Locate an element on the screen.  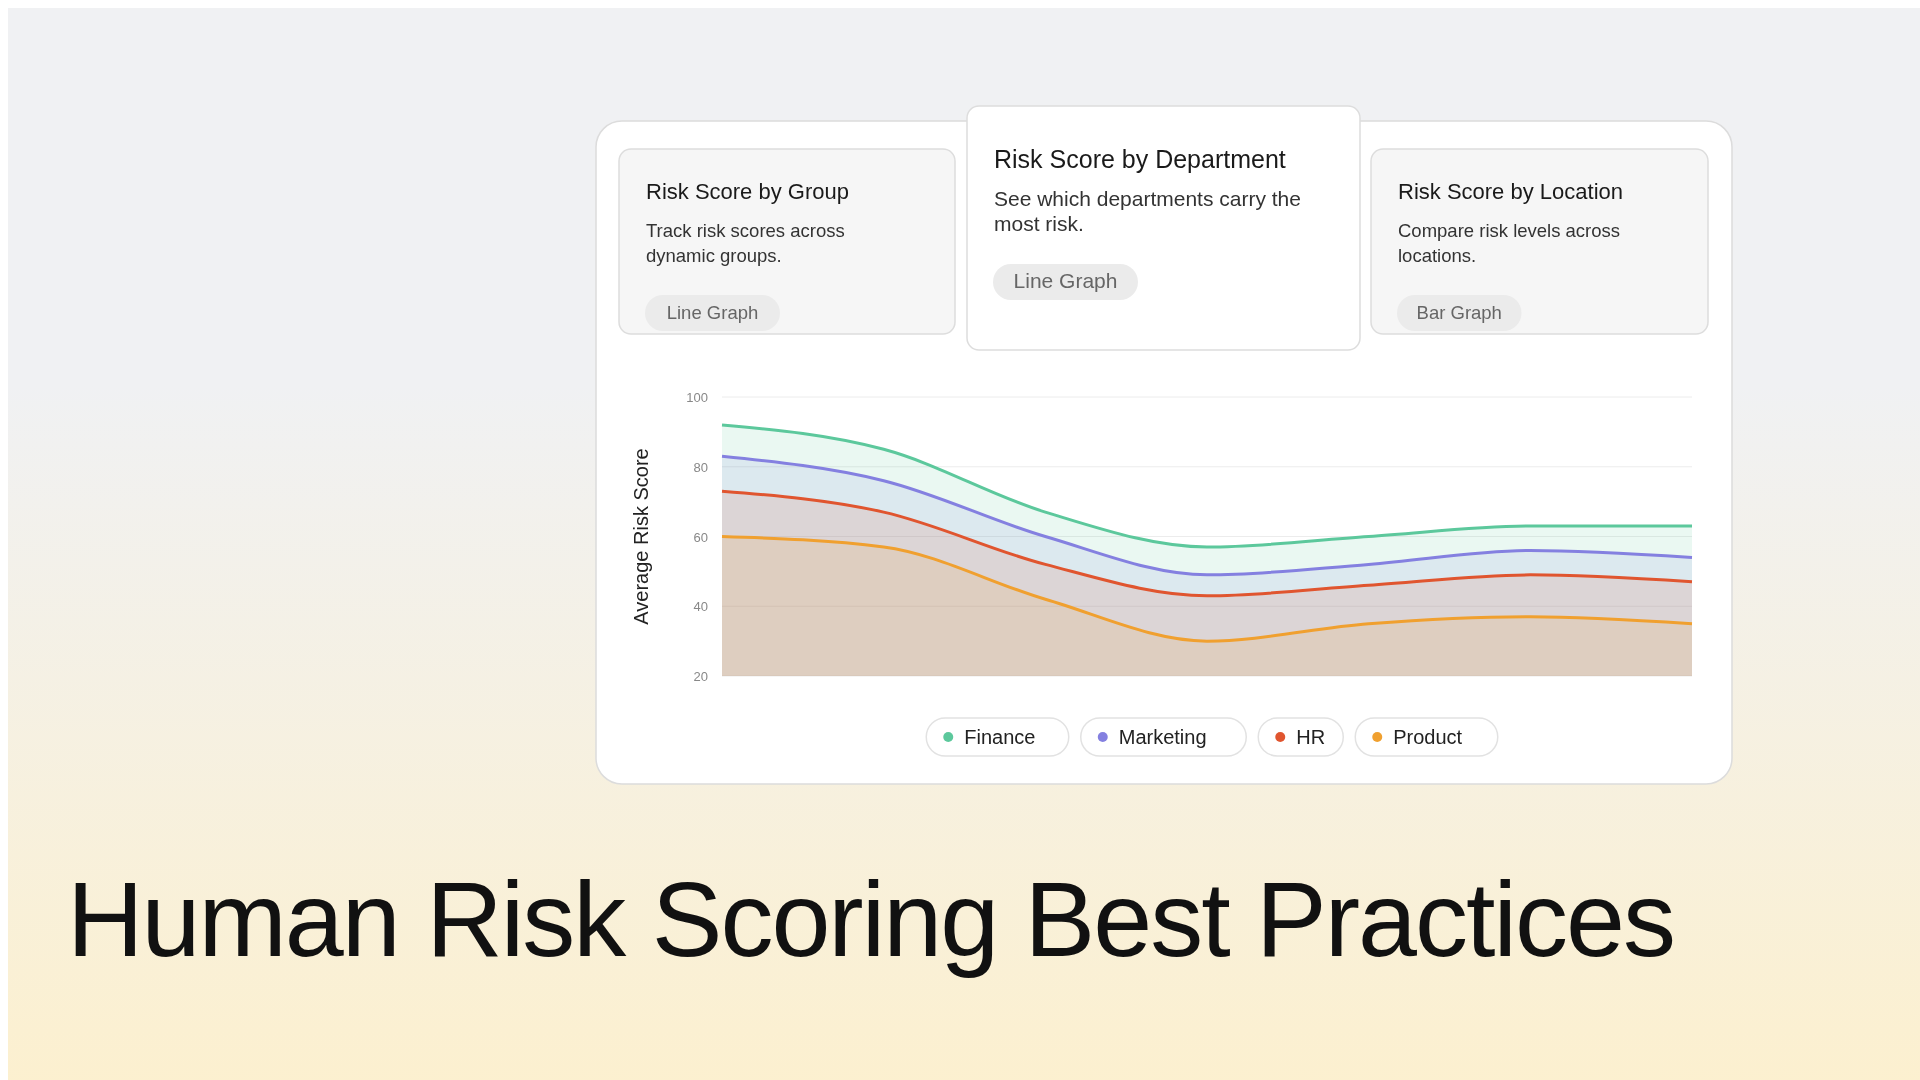
y-tick-label: 100 is located at coordinates (697, 397).